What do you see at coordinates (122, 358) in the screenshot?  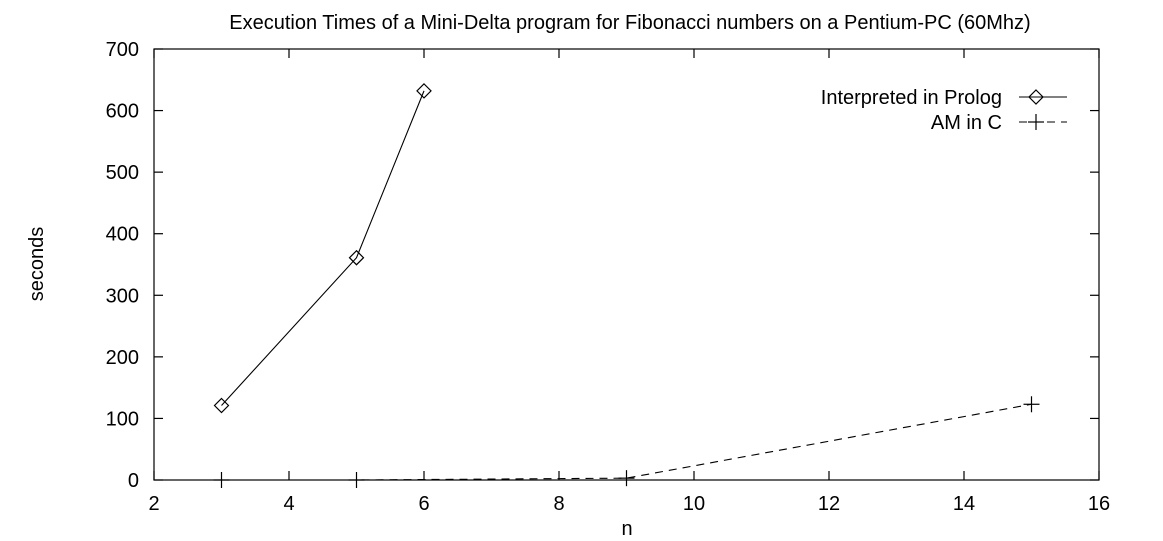 I see `y-tick-label: 200` at bounding box center [122, 358].